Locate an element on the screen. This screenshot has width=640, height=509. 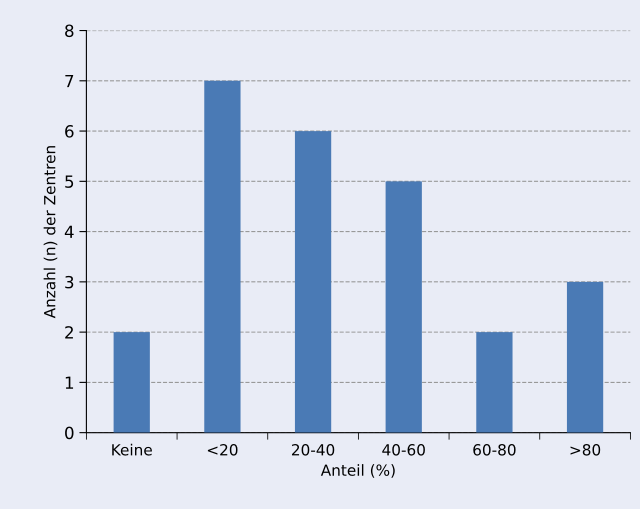
y-tick-label: 4 is located at coordinates (69, 232).